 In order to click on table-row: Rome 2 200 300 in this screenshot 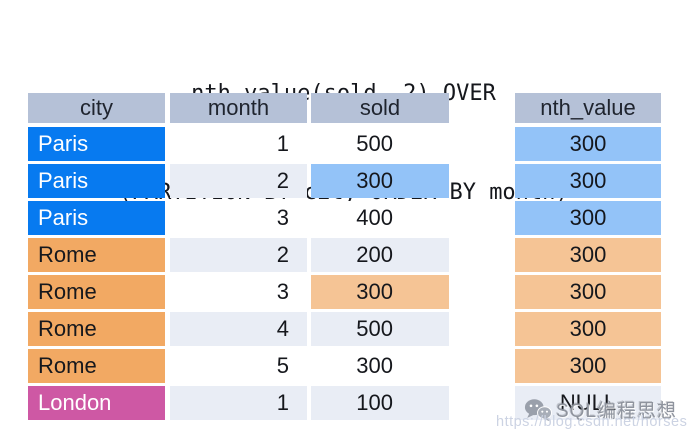, I will do `click(343, 255)`.